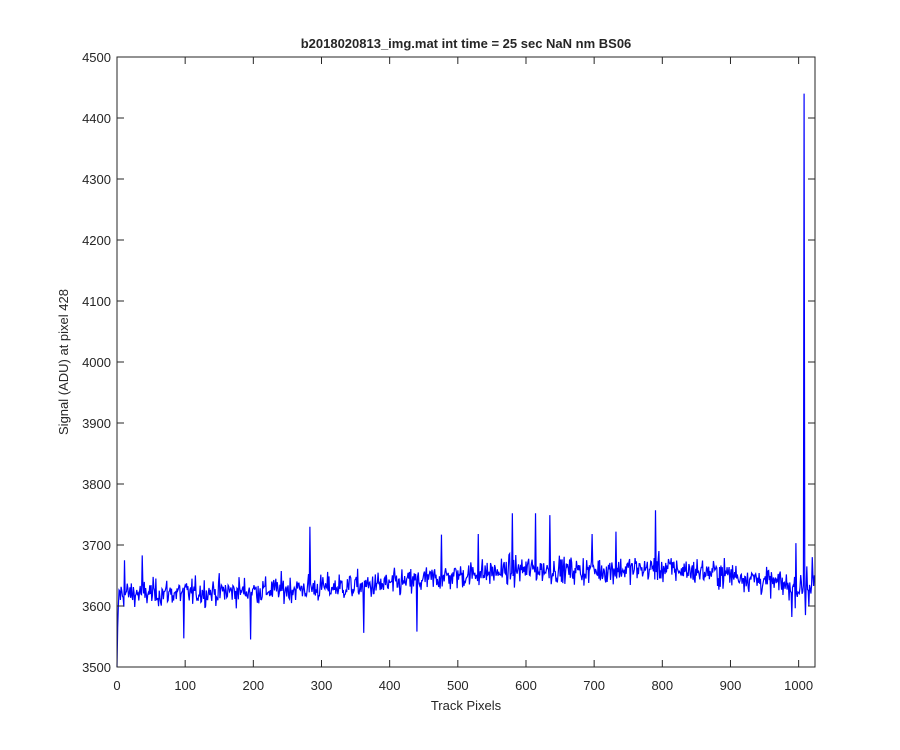 The width and height of the screenshot is (900, 750). What do you see at coordinates (96, 57) in the screenshot?
I see `y-tick-label: 4500` at bounding box center [96, 57].